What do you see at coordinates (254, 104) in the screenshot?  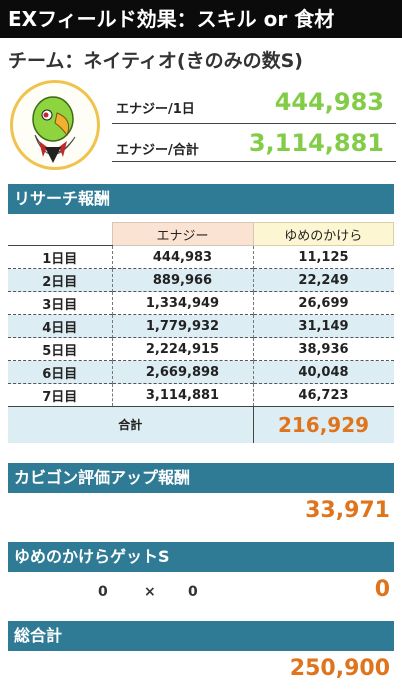 I see `daily-energy-row: エナジー/1日 444,983` at bounding box center [254, 104].